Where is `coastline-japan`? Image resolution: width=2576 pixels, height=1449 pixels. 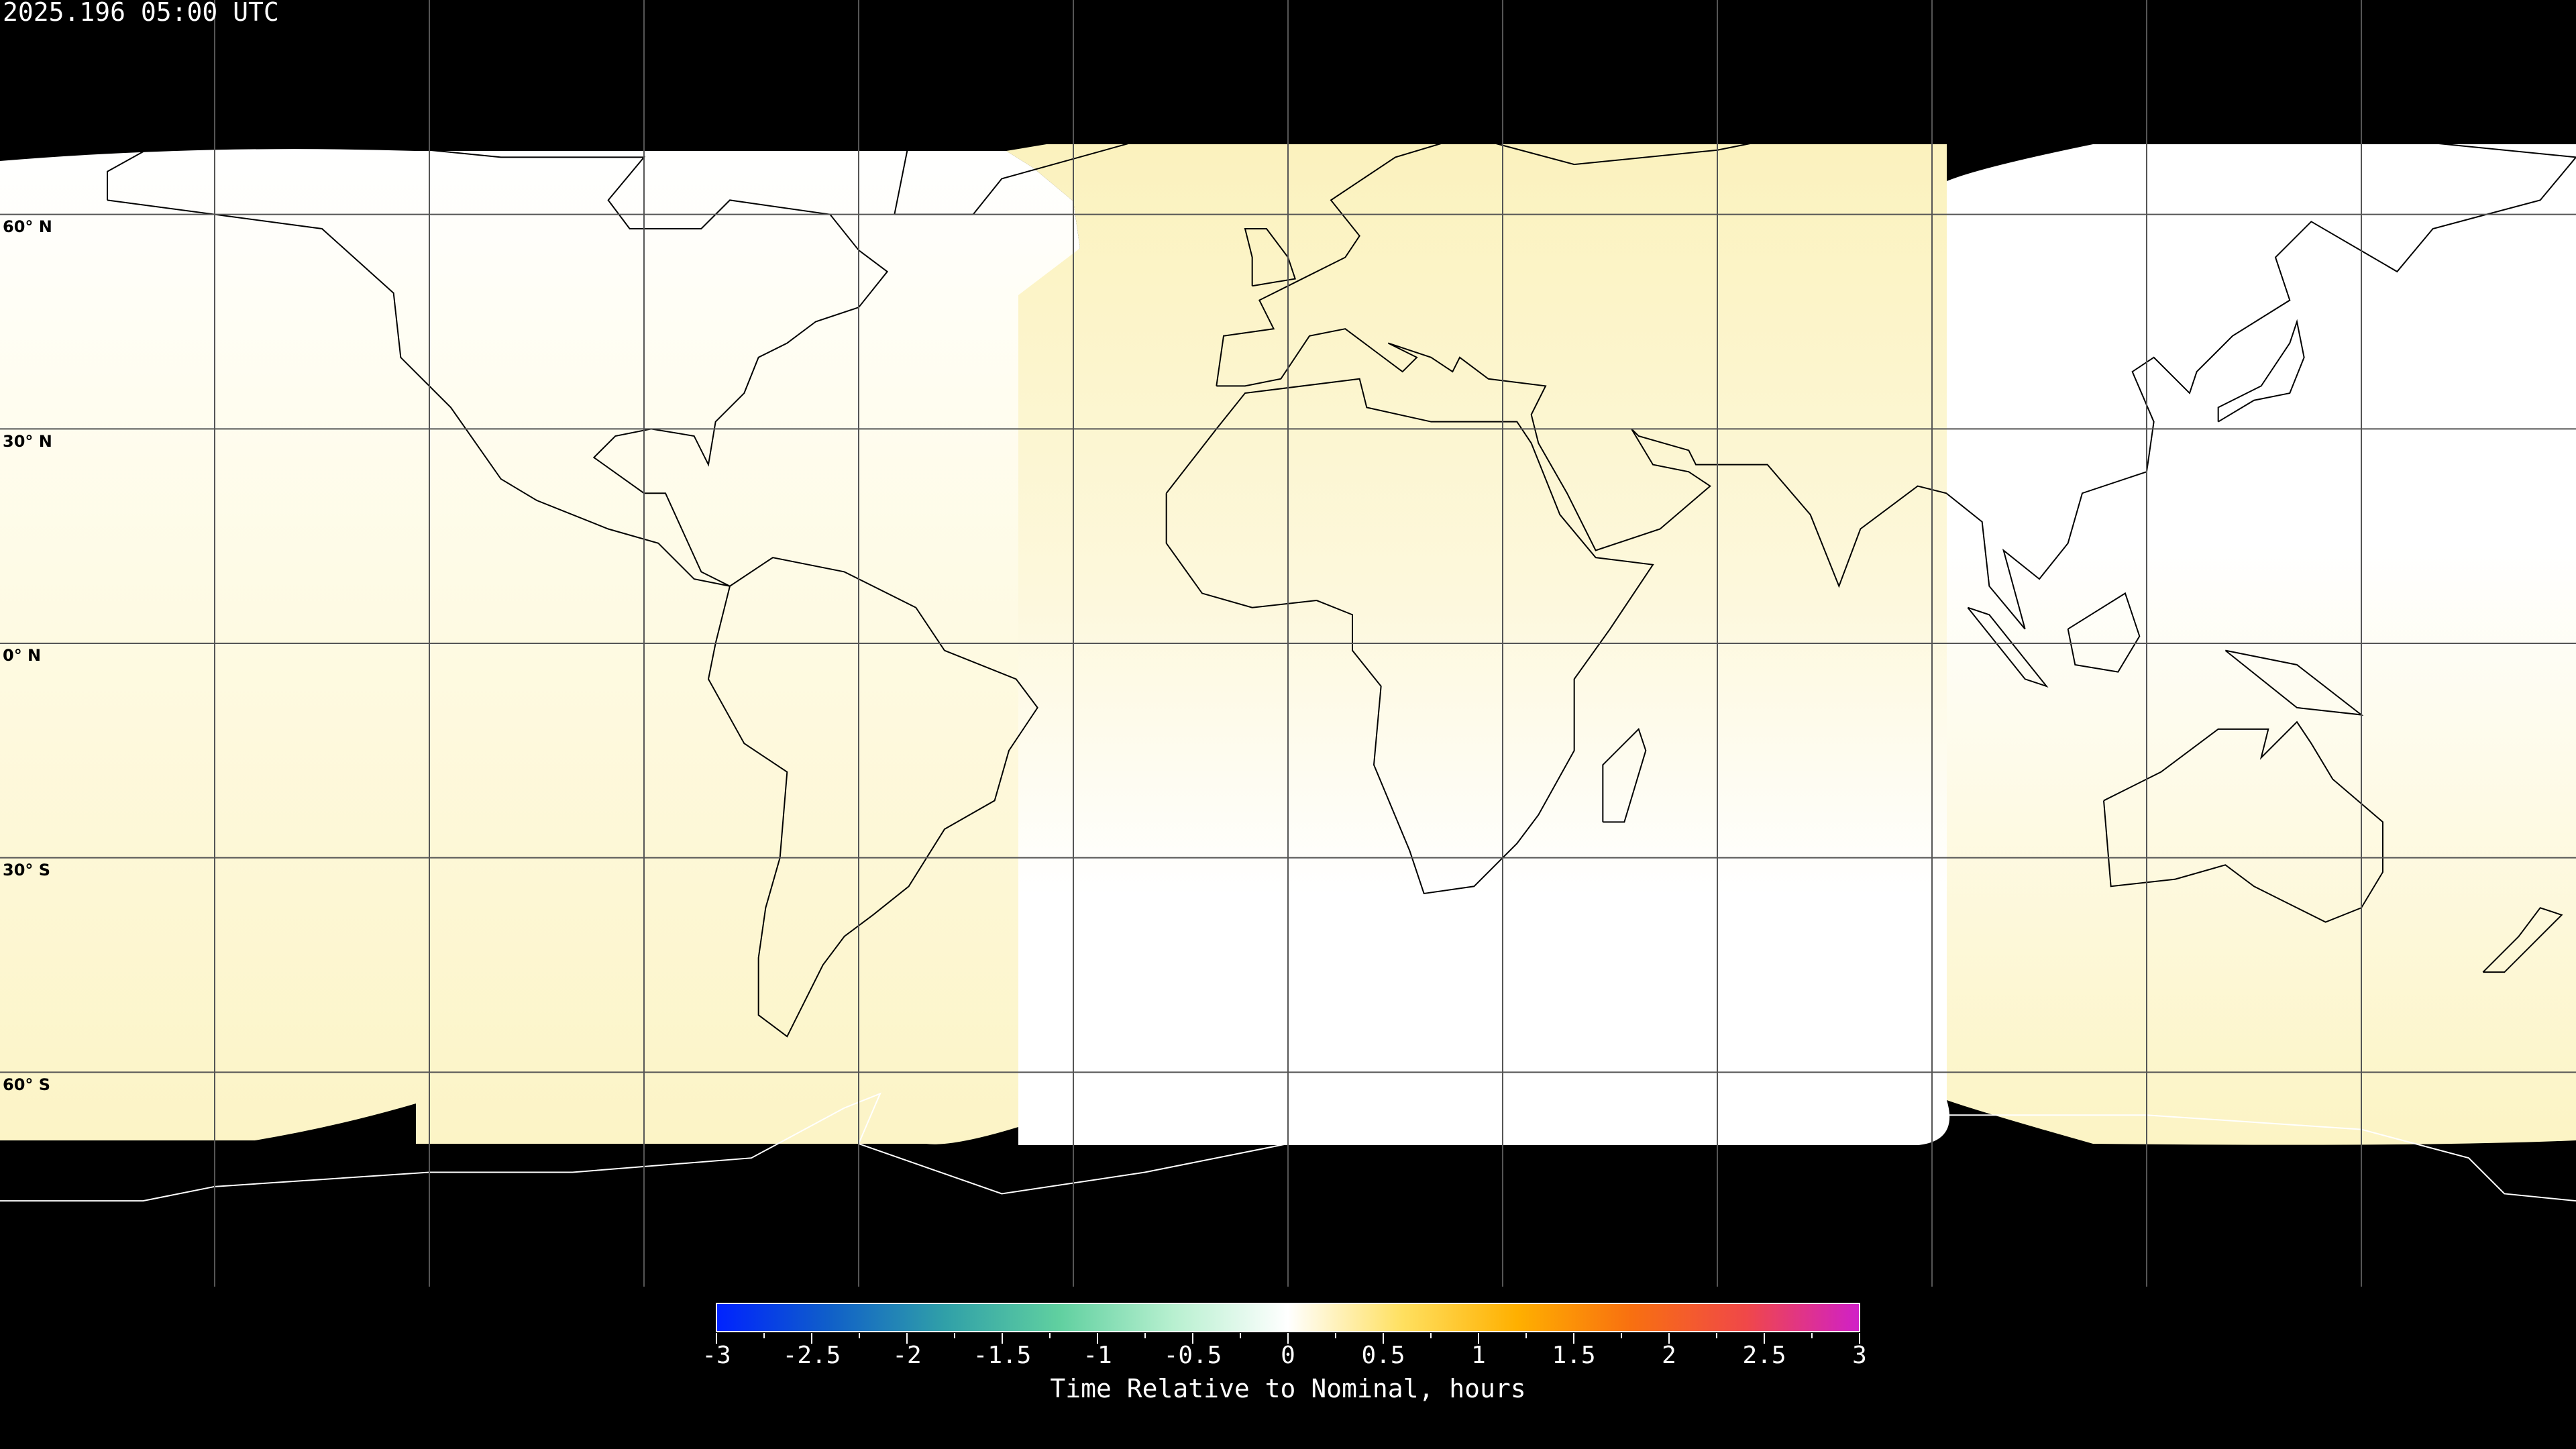 coastline-japan is located at coordinates (2261, 371).